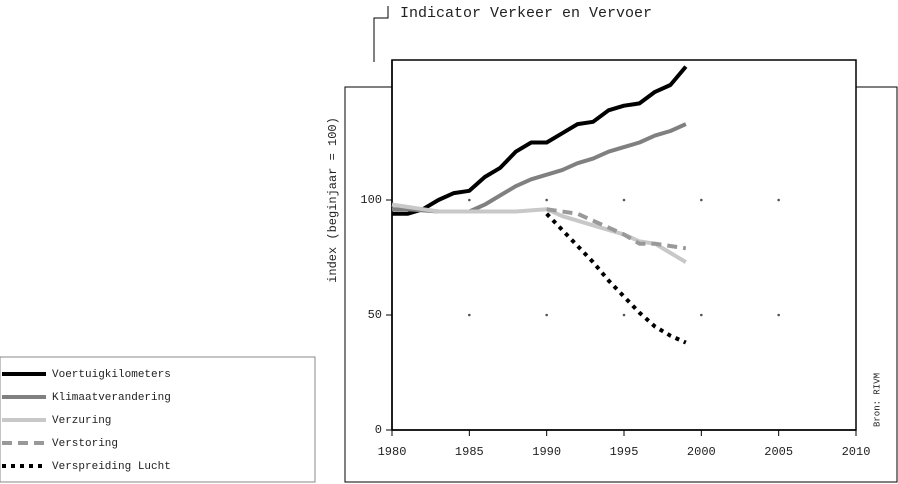  I want to click on x-tick-label: 2000, so click(701, 452).